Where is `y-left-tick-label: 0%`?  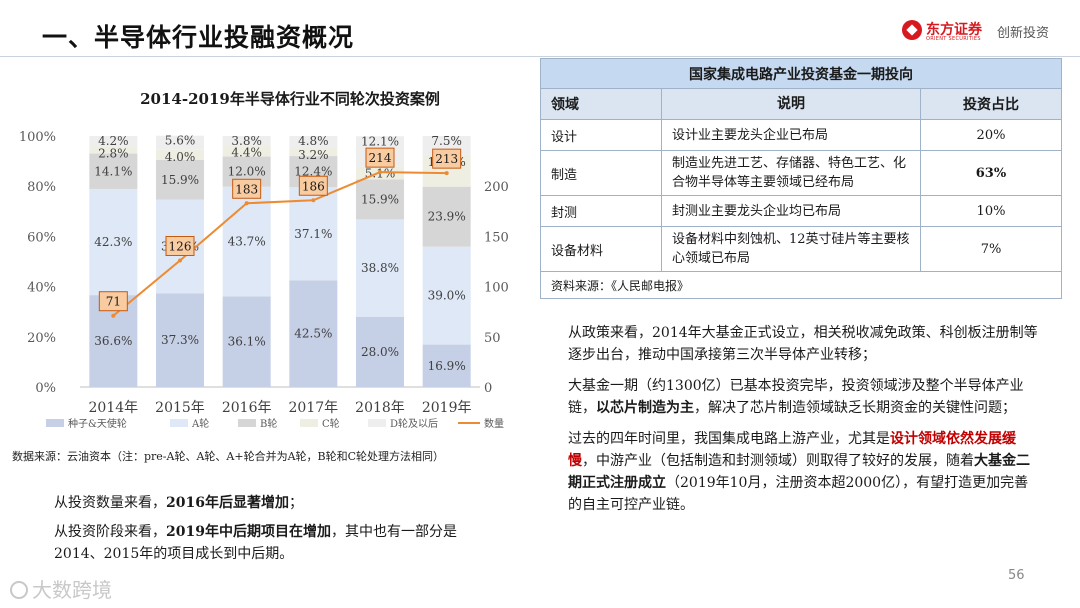
y-left-tick-label: 0% is located at coordinates (45, 388).